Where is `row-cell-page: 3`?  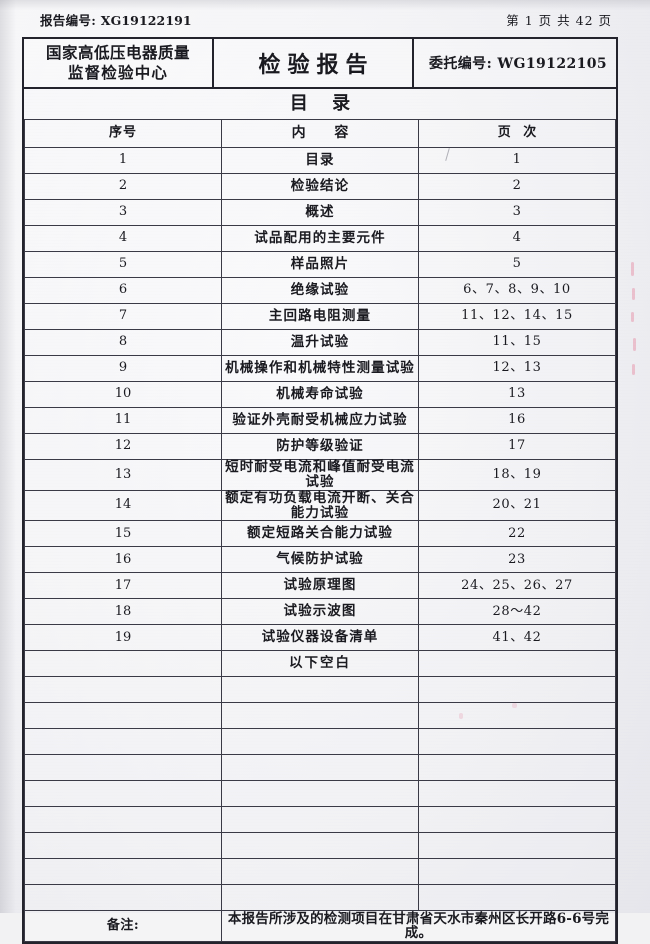
row-cell-page: 3 is located at coordinates (517, 212).